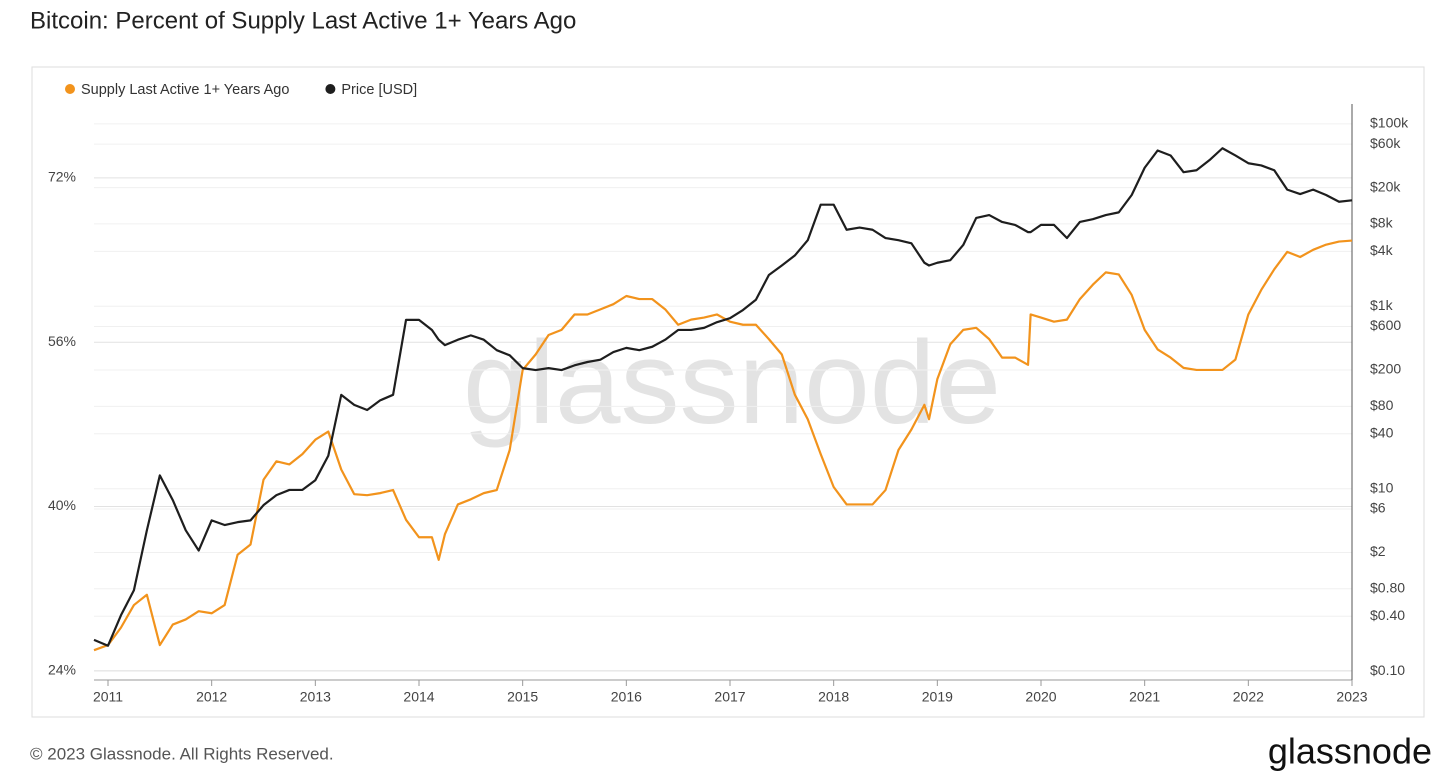 Image resolution: width=1456 pixels, height=776 pixels. What do you see at coordinates (62, 341) in the screenshot?
I see `y-tick-label: 56%` at bounding box center [62, 341].